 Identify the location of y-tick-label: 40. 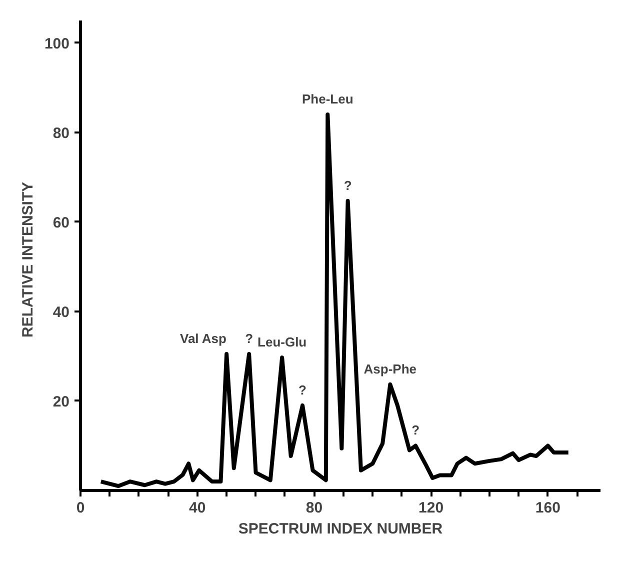
(61, 312).